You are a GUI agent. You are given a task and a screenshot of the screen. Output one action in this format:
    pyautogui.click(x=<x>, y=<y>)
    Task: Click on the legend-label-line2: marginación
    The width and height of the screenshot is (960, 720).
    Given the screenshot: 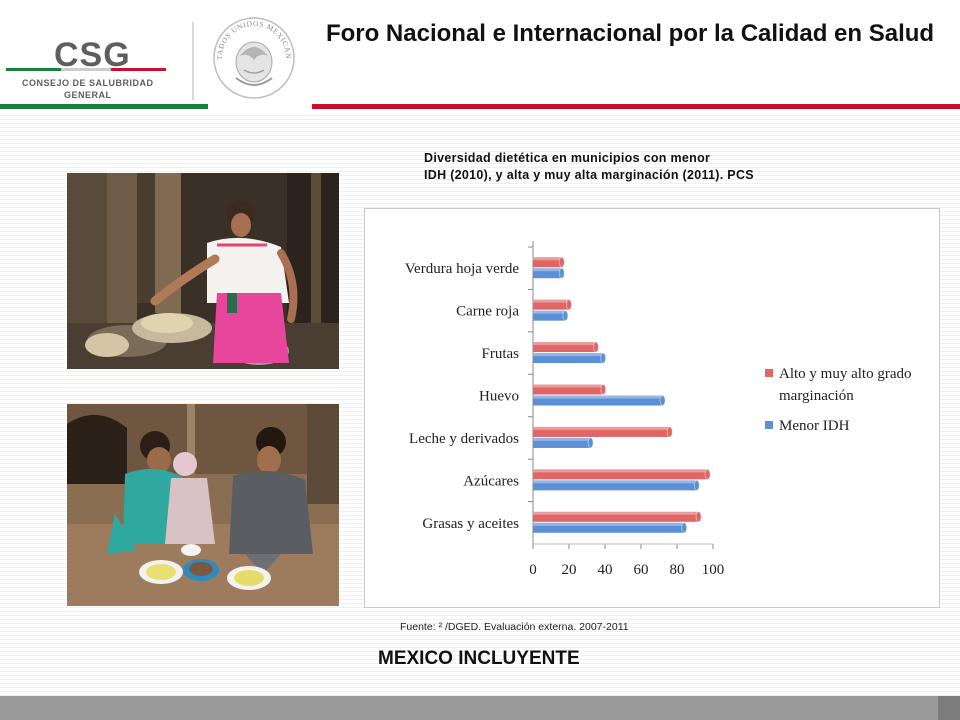 What is the action you would take?
    pyautogui.click(x=816, y=396)
    